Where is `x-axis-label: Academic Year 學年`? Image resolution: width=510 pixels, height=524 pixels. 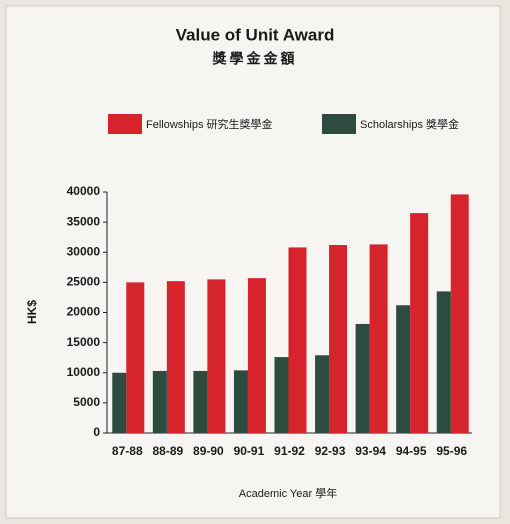 x-axis-label: Academic Year 學年 is located at coordinates (288, 493).